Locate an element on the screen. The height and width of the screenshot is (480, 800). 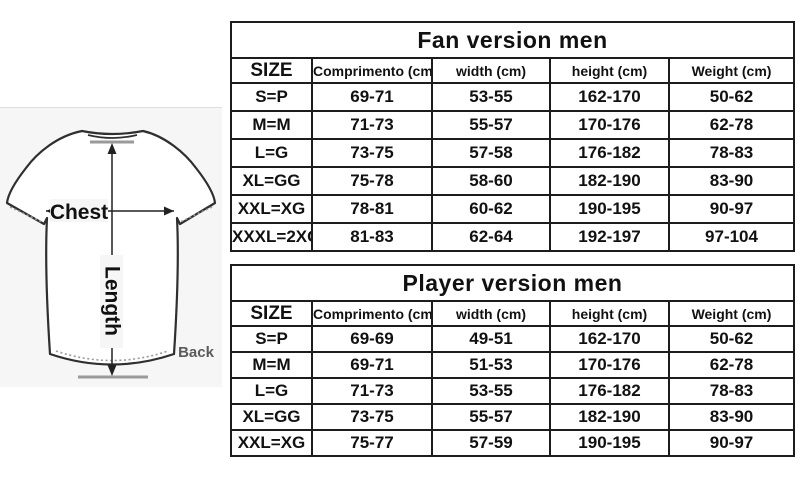
cell: 49-51 is located at coordinates (491, 339).